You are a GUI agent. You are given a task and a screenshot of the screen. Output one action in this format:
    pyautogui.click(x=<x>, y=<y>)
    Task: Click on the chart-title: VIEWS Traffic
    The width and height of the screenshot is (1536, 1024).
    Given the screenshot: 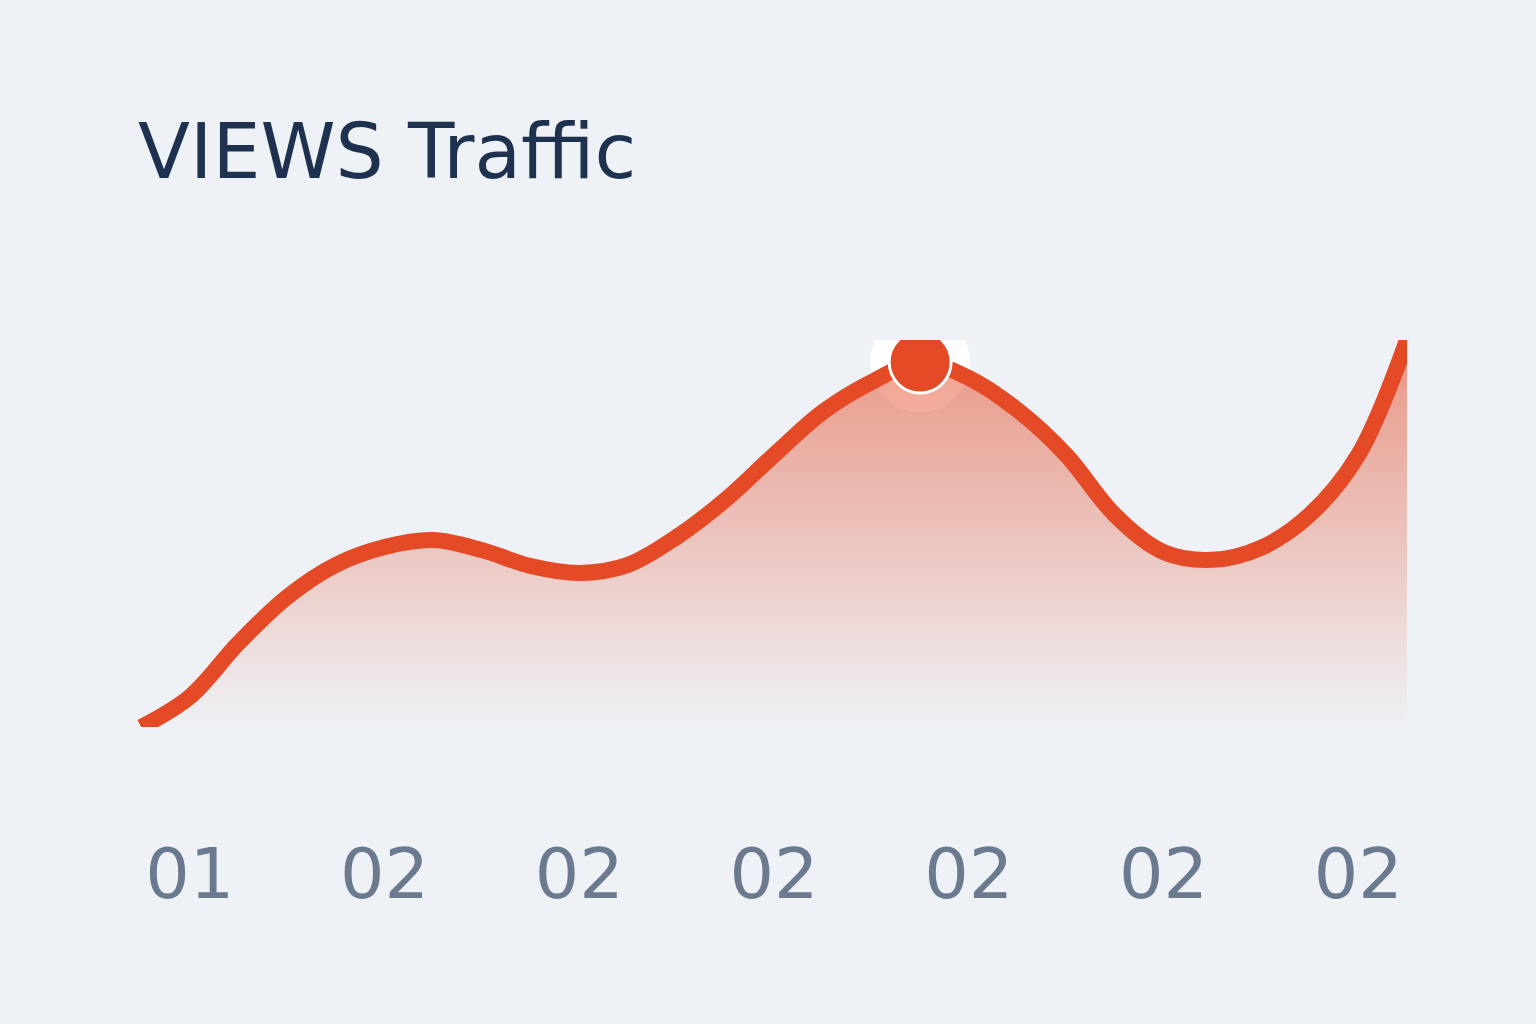 What is the action you would take?
    pyautogui.click(x=387, y=152)
    